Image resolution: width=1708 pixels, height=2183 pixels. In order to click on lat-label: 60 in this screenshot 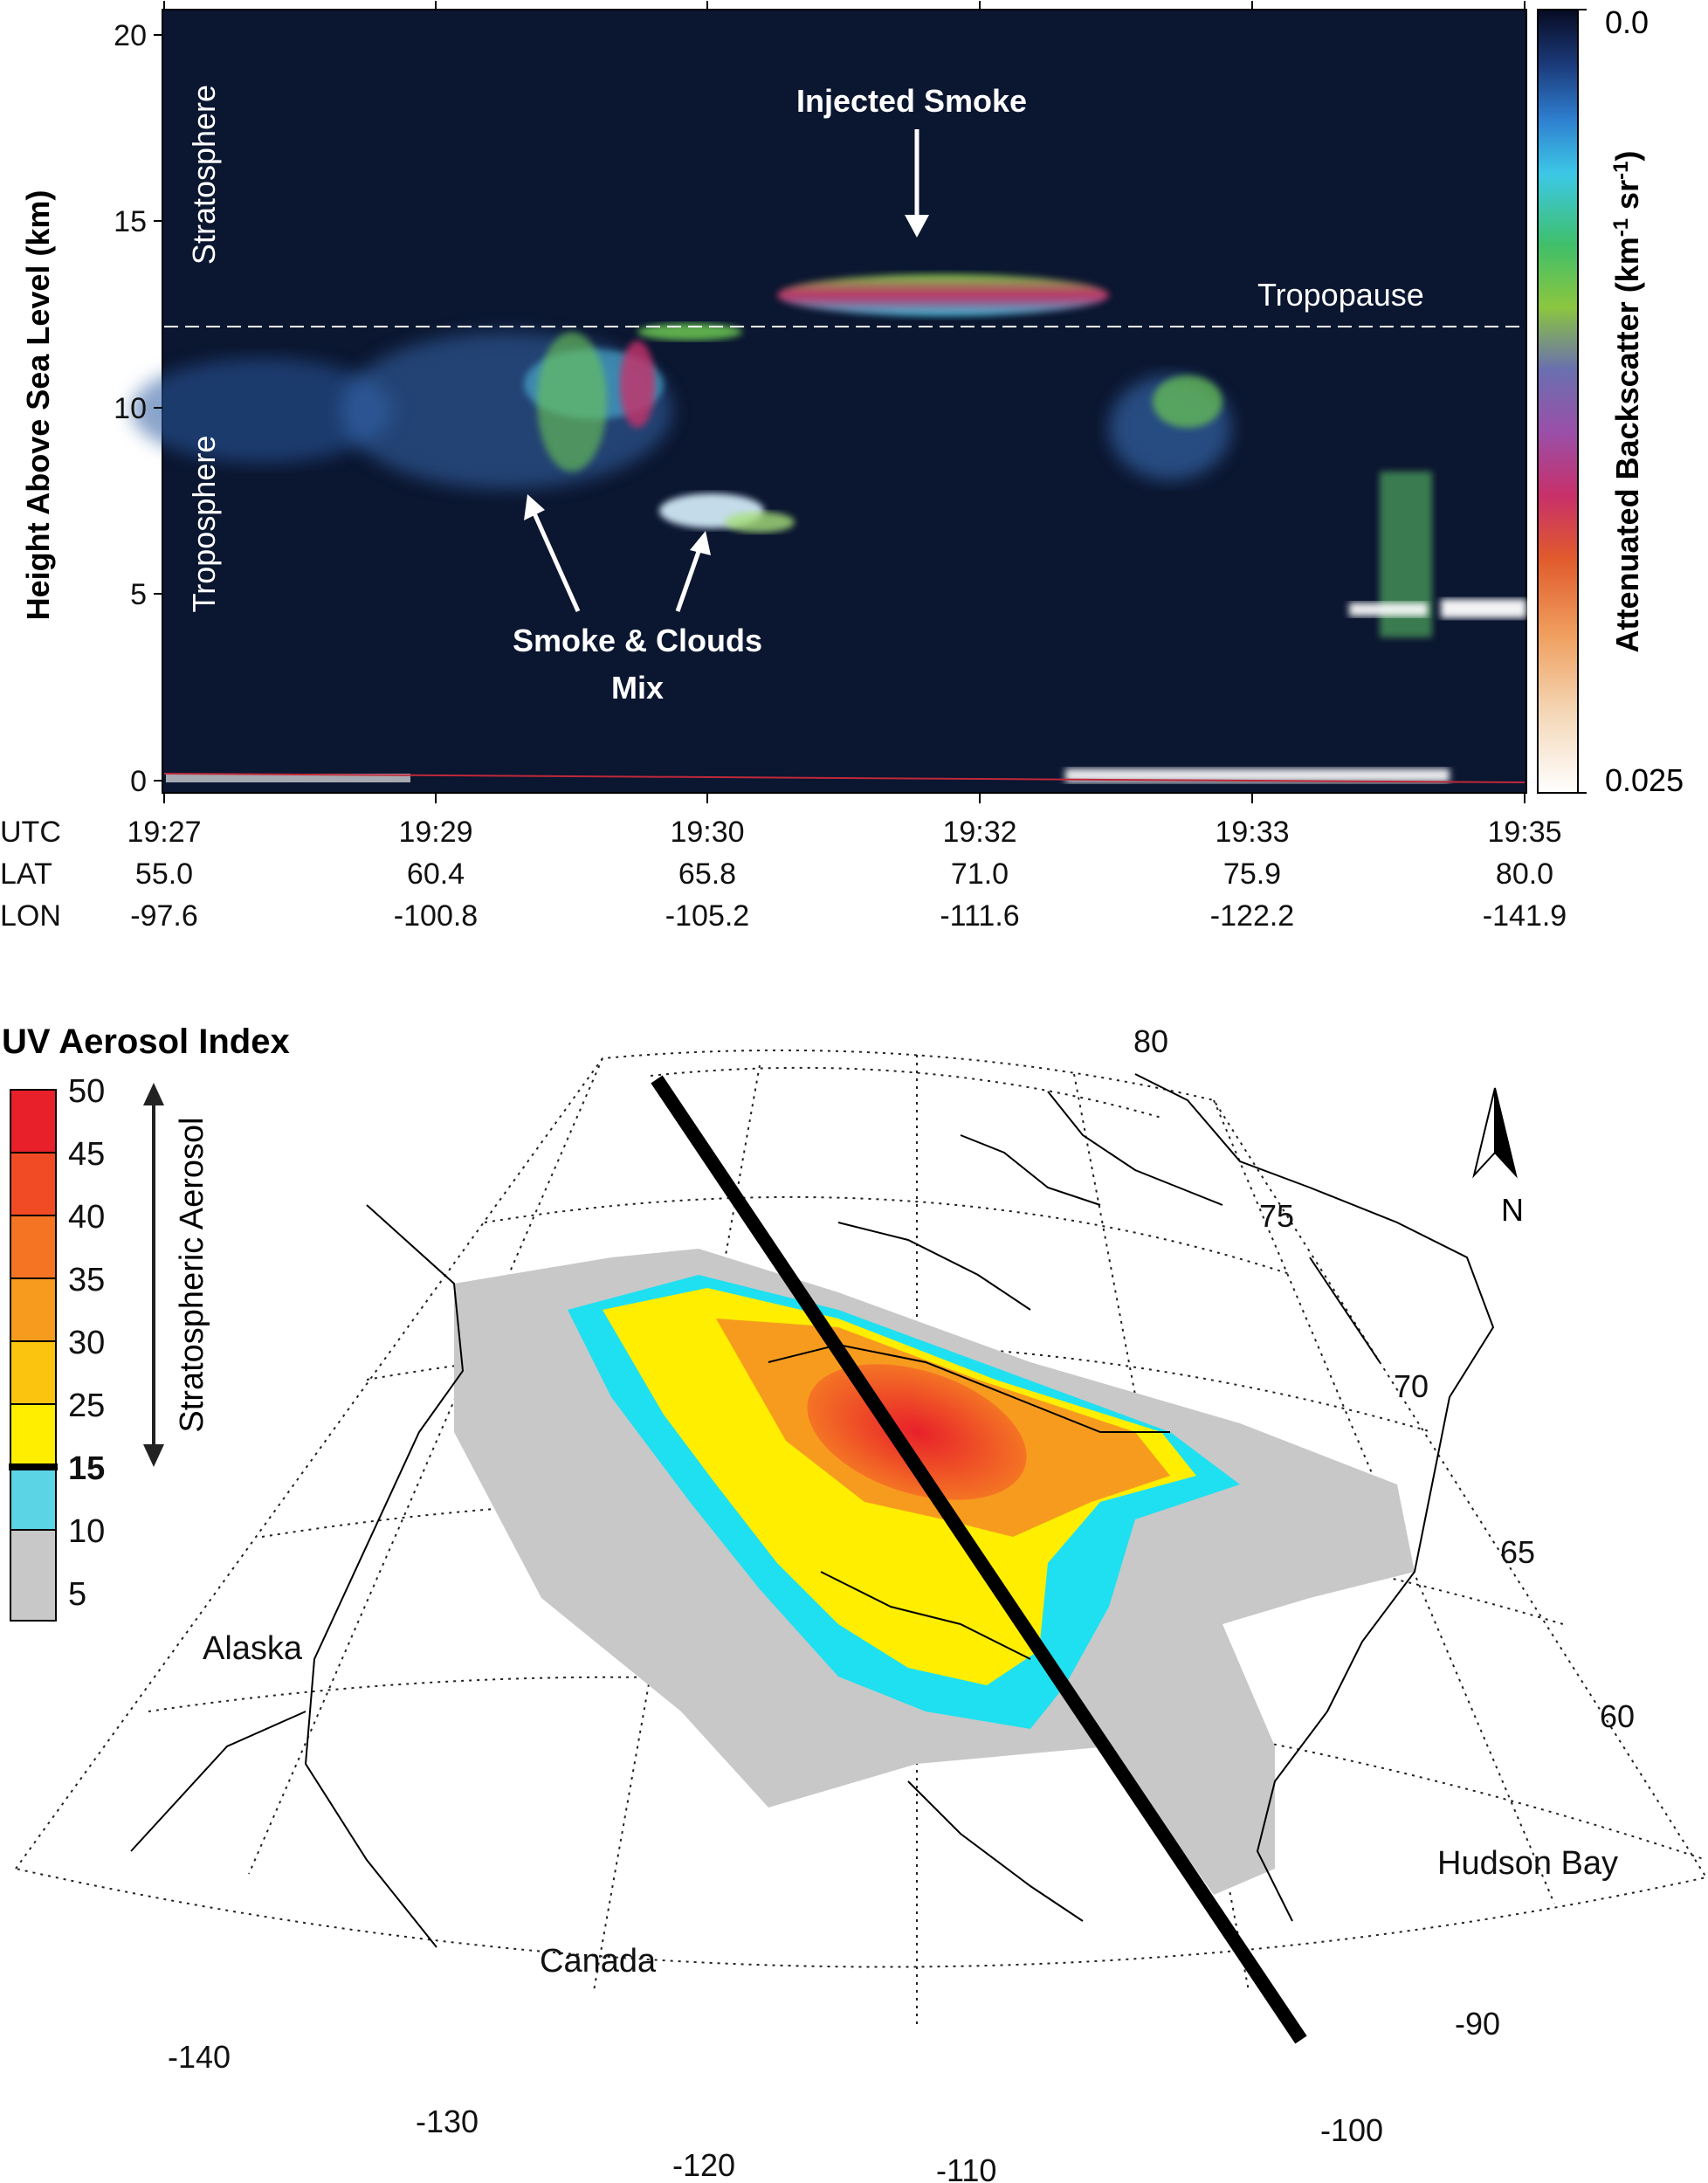, I will do `click(1617, 1716)`.